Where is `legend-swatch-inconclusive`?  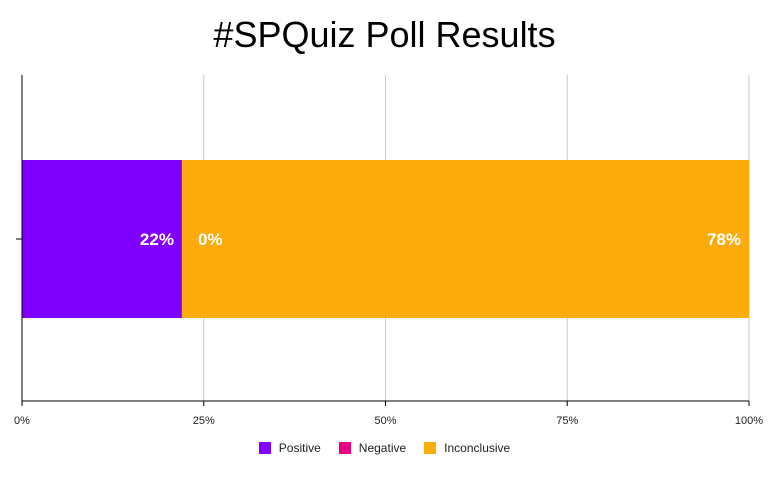
legend-swatch-inconclusive is located at coordinates (430, 448).